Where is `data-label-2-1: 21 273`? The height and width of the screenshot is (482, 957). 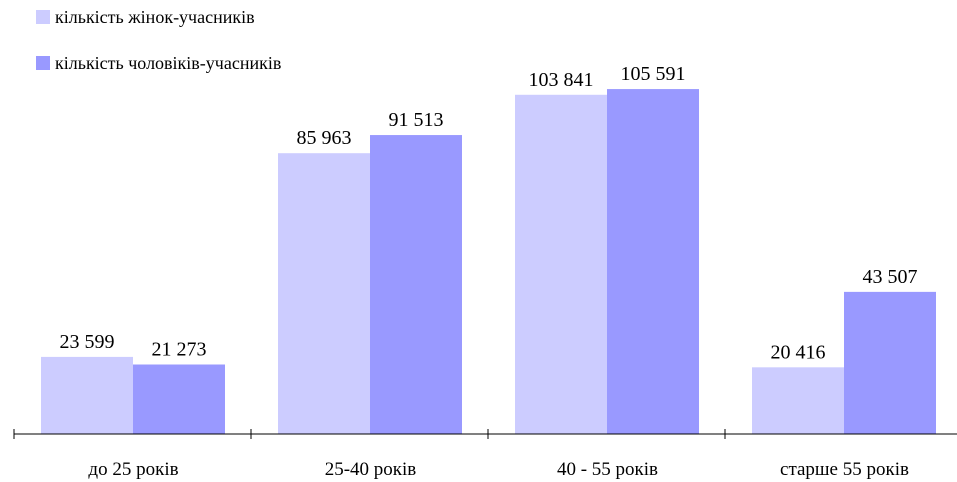 data-label-2-1: 21 273 is located at coordinates (179, 350).